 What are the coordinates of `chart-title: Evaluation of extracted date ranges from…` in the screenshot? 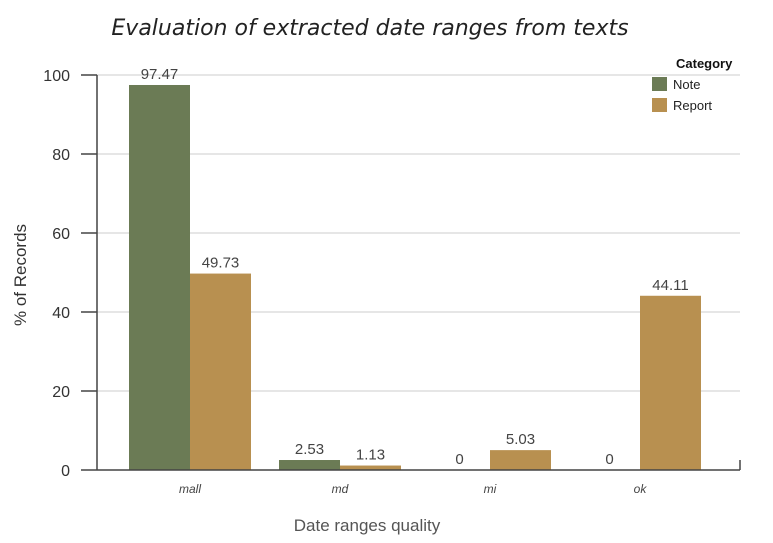 It's located at (369, 28).